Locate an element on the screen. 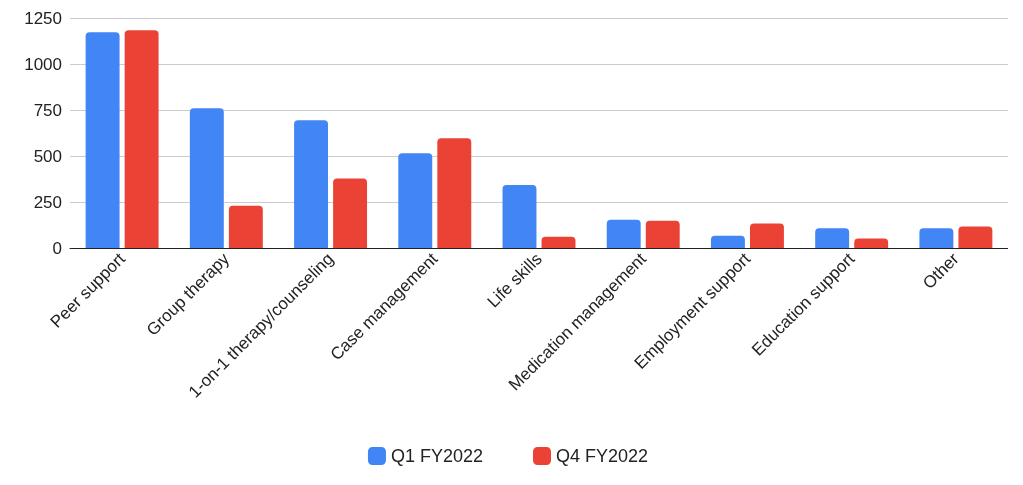  y-tick-label: 750 is located at coordinates (47, 110).